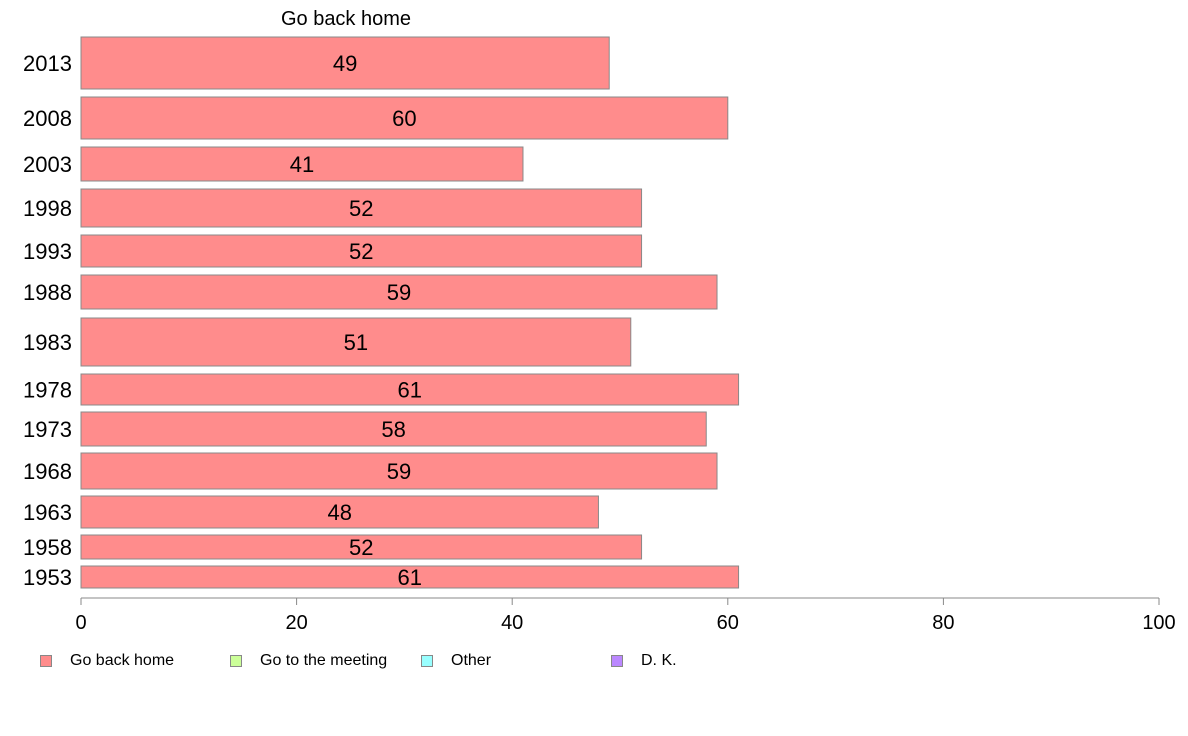 This screenshot has height=736, width=1188. Describe the element at coordinates (296, 623) in the screenshot. I see `x-tick-label: 20` at that location.